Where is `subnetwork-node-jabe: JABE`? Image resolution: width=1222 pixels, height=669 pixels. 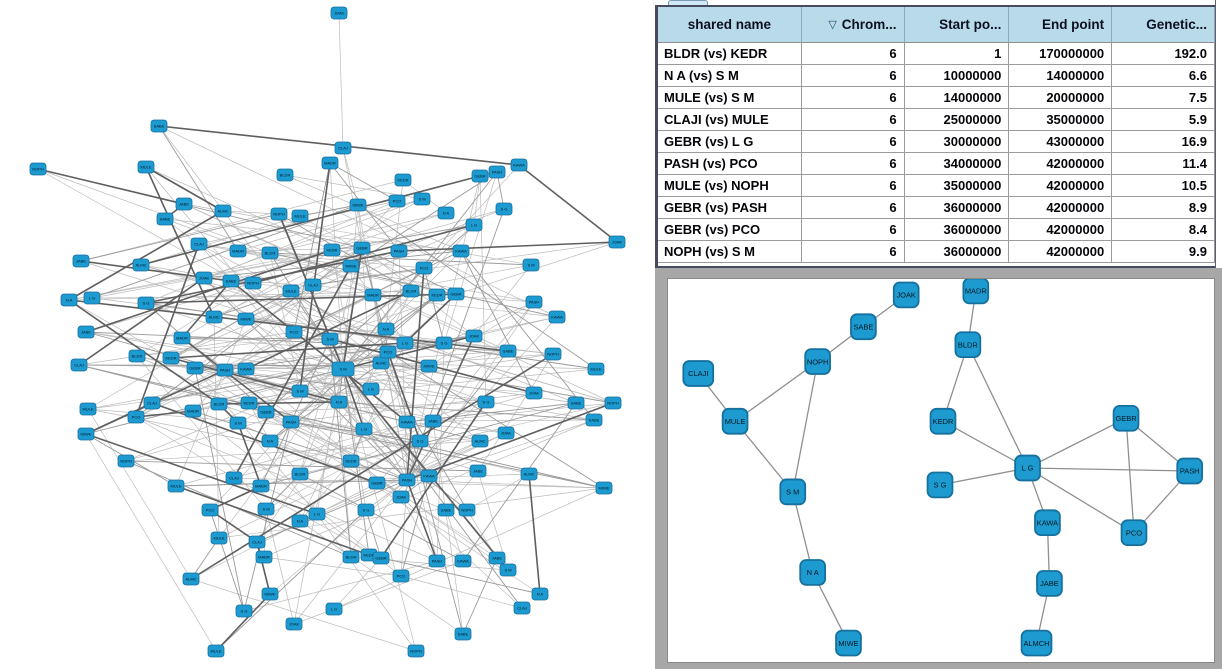 subnetwork-node-jabe: JABE is located at coordinates (1049, 583).